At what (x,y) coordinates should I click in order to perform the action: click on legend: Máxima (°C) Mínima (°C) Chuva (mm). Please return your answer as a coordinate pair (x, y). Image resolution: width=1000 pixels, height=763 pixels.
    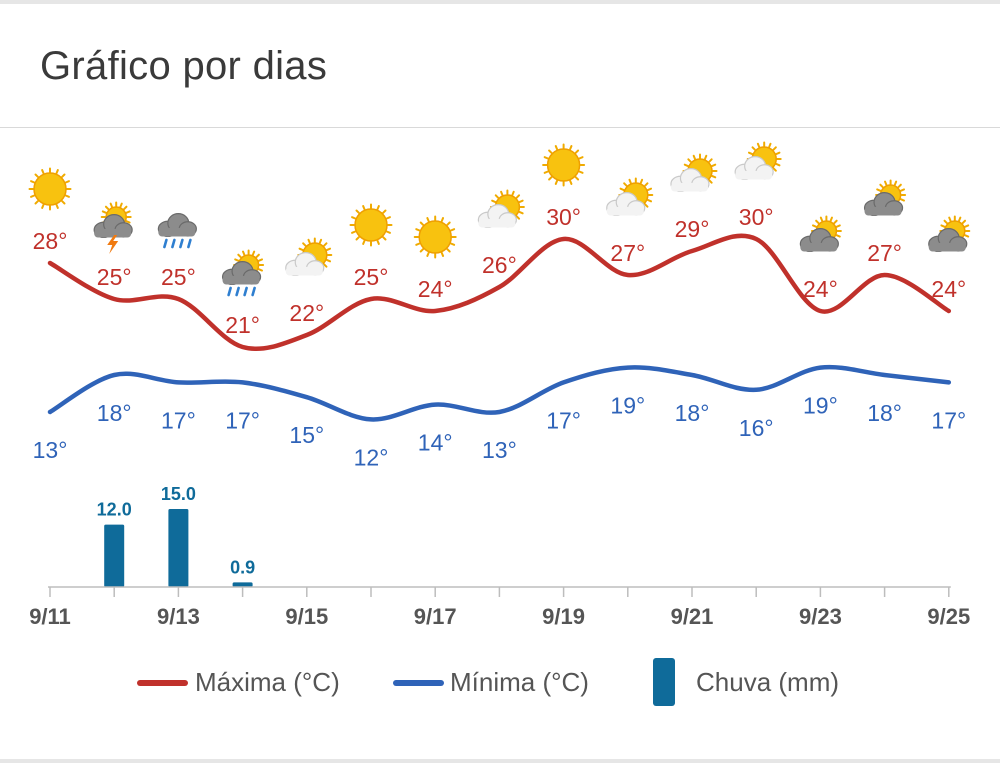
    Looking at the image, I should click on (488, 682).